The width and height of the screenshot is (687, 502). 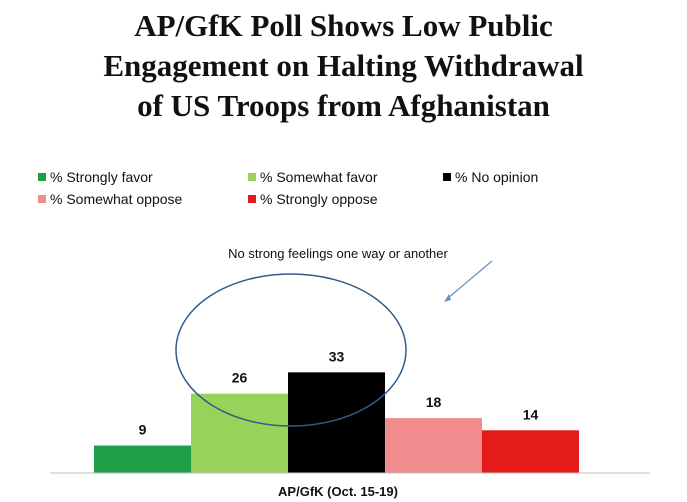 I want to click on legend-item: % No opinion, so click(x=490, y=177).